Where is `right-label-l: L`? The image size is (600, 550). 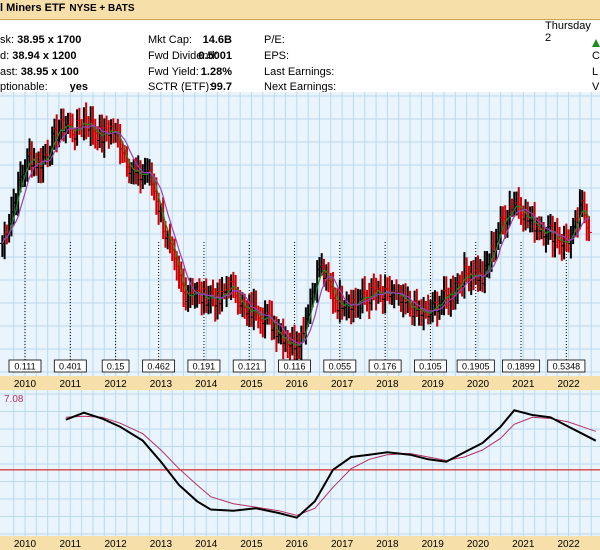 right-label-l: L is located at coordinates (595, 72).